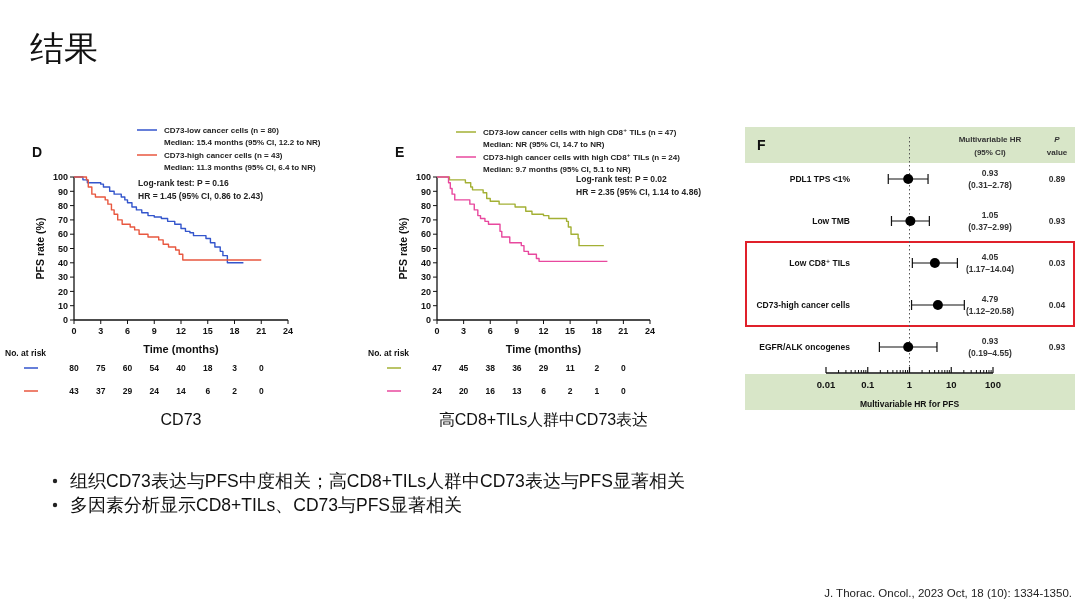 This screenshot has height=608, width=1080. What do you see at coordinates (909, 384) in the screenshot?
I see `x-tick-label: 1` at bounding box center [909, 384].